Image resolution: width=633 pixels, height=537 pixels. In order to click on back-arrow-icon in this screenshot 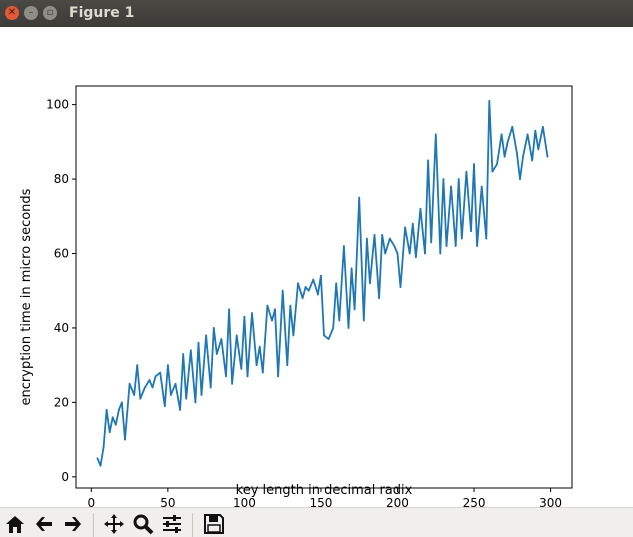, I will do `click(44, 524)`.